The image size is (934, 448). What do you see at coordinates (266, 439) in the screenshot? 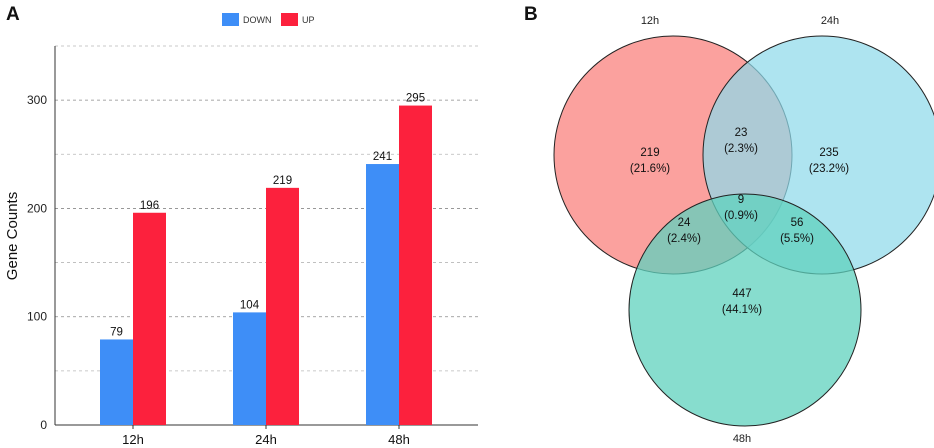
I see `x-tick-label-24h: 24h` at bounding box center [266, 439].